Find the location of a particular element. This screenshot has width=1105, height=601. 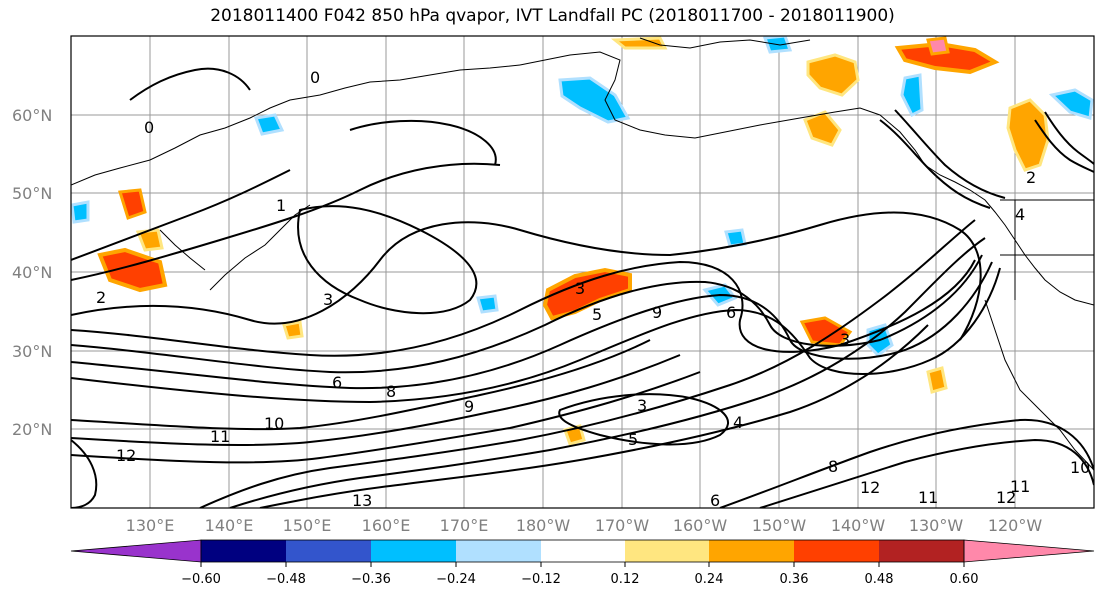

lon-label: 130°W is located at coordinates (936, 525).